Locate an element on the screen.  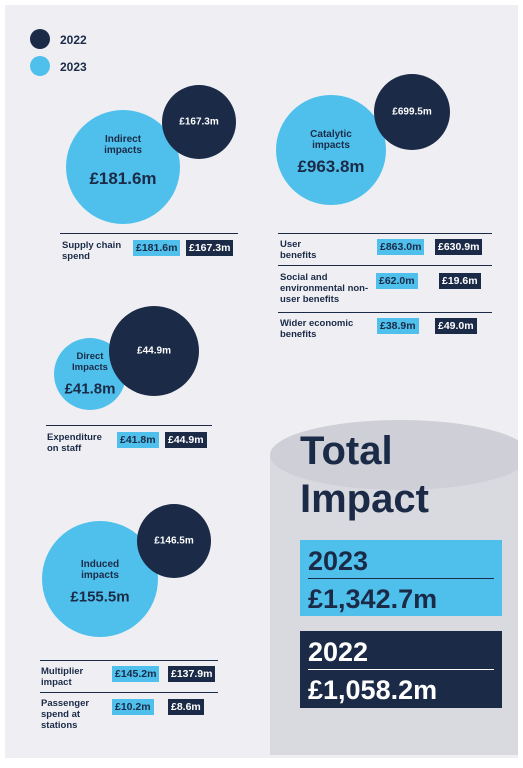
section-title: Induced impacts is located at coordinates (100, 570).